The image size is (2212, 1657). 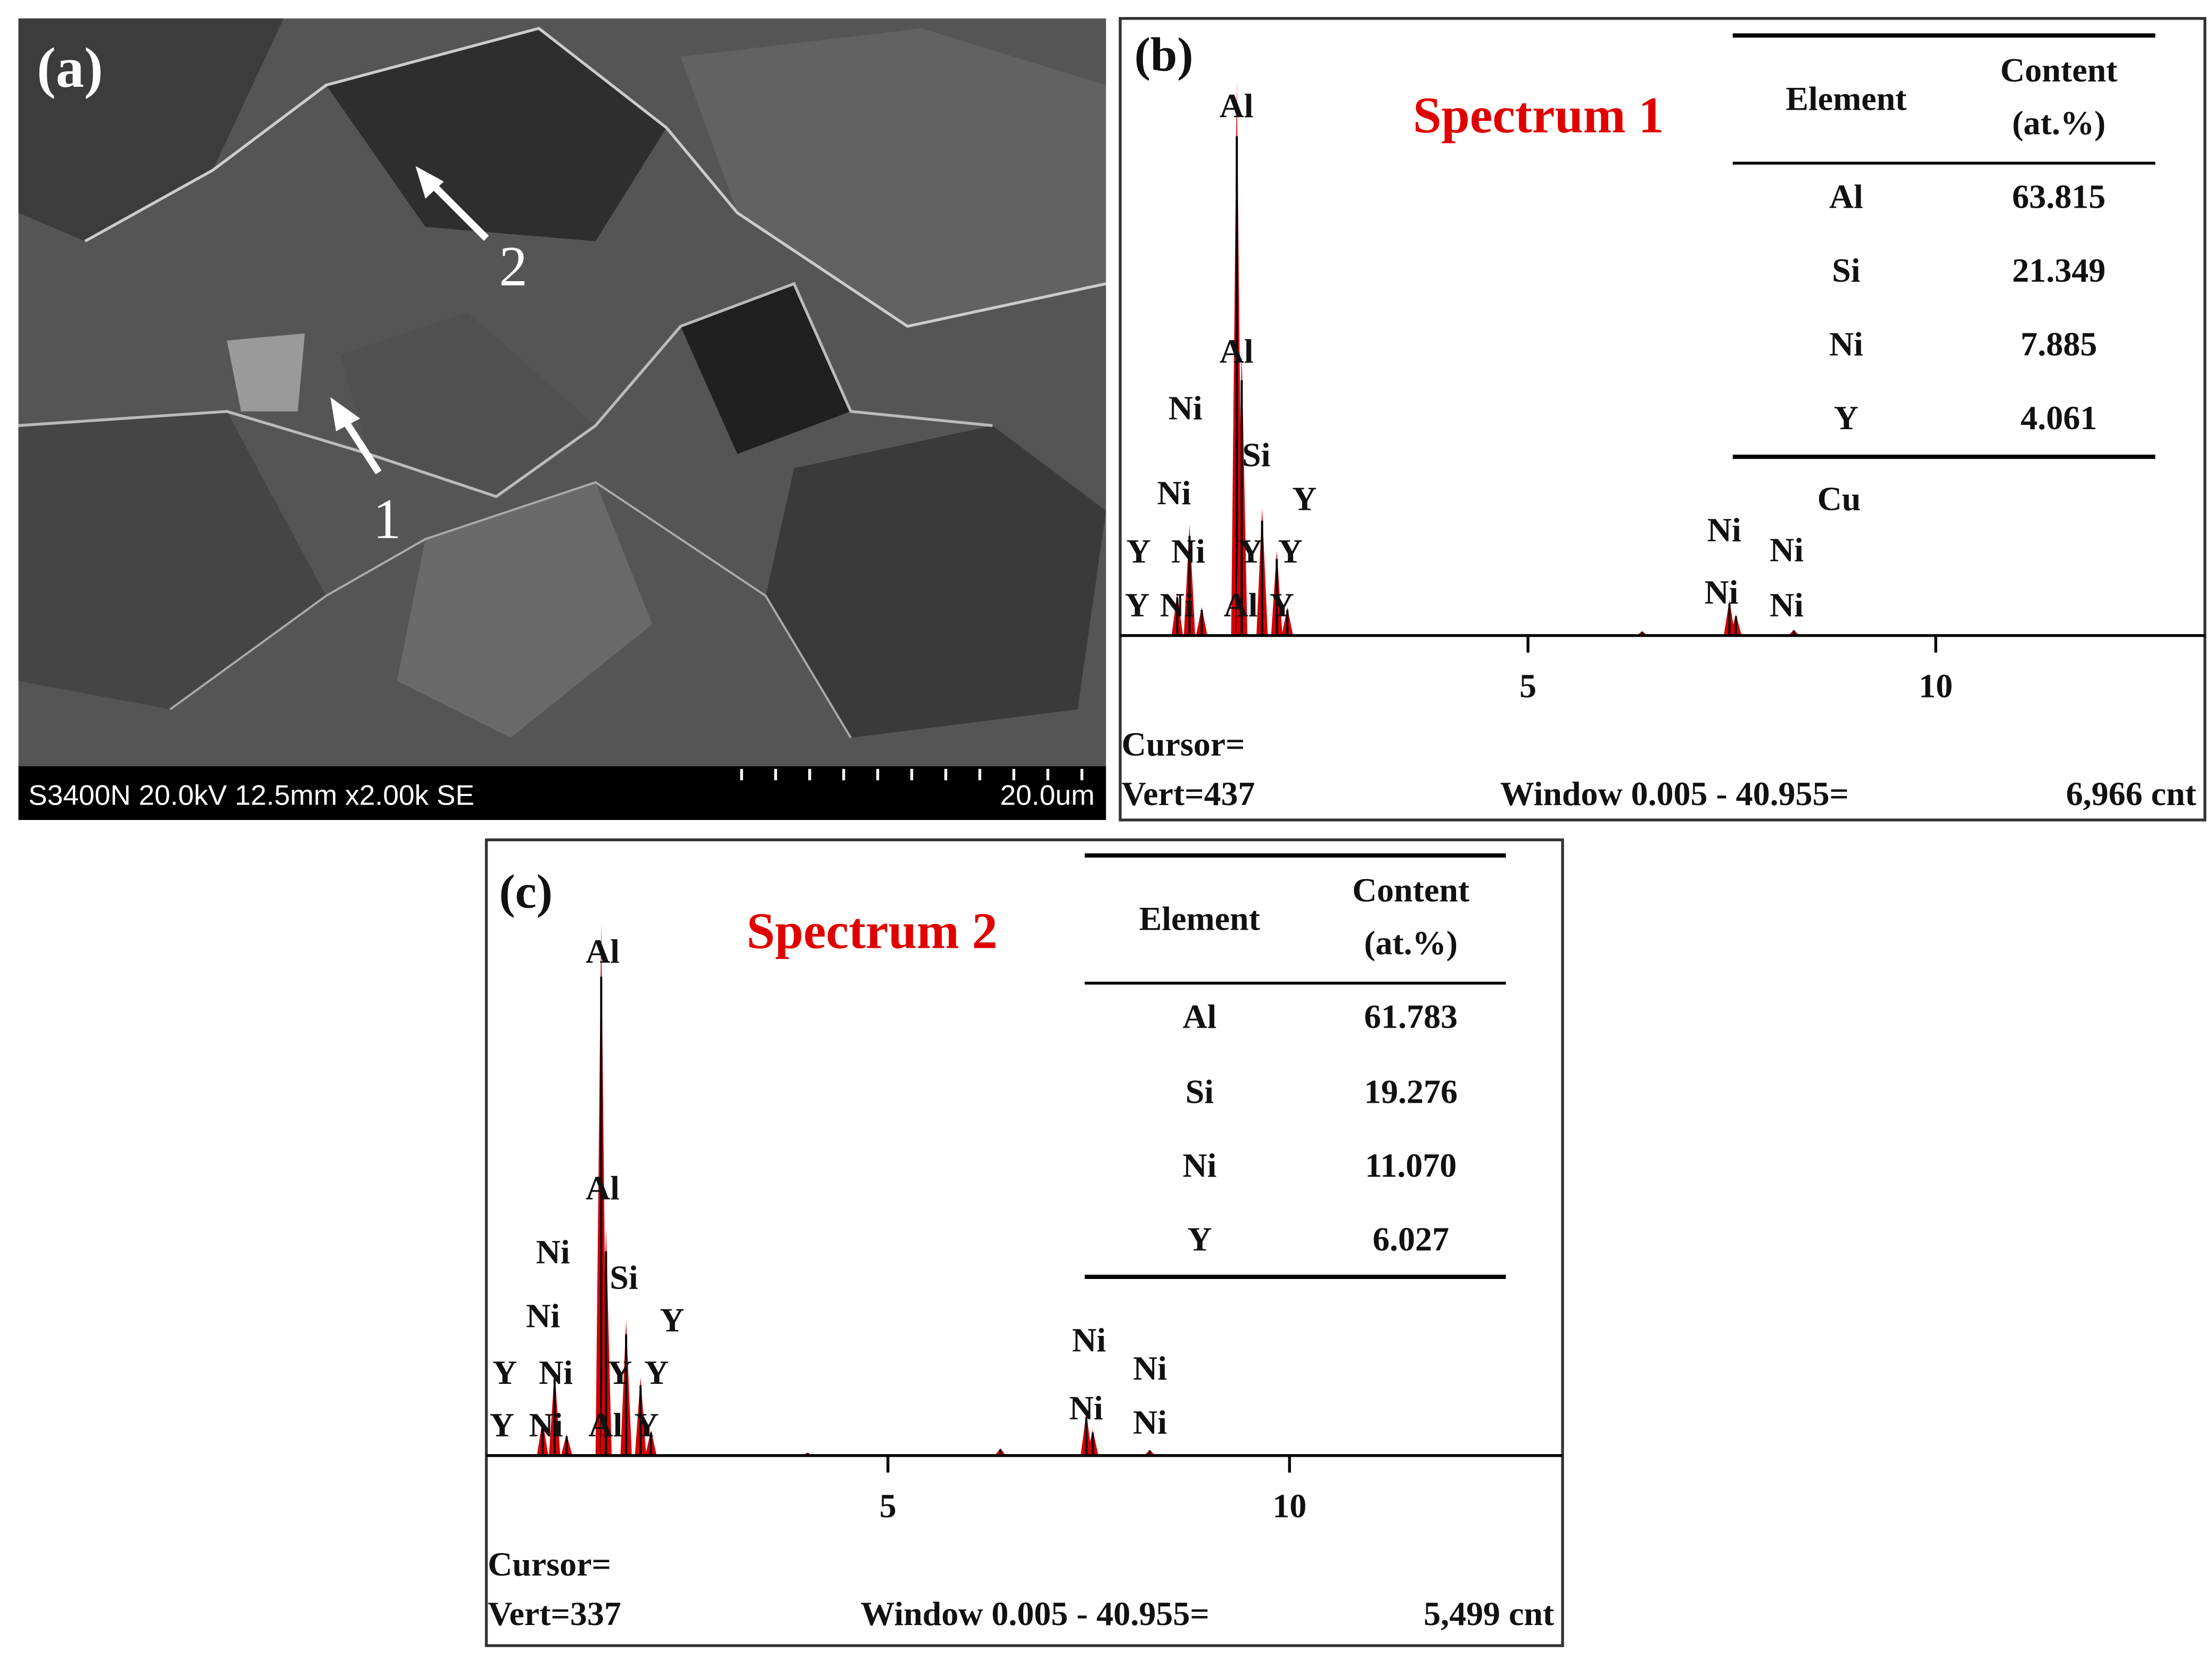 What do you see at coordinates (2058, 418) in the screenshot?
I see `table-cell: 4.061` at bounding box center [2058, 418].